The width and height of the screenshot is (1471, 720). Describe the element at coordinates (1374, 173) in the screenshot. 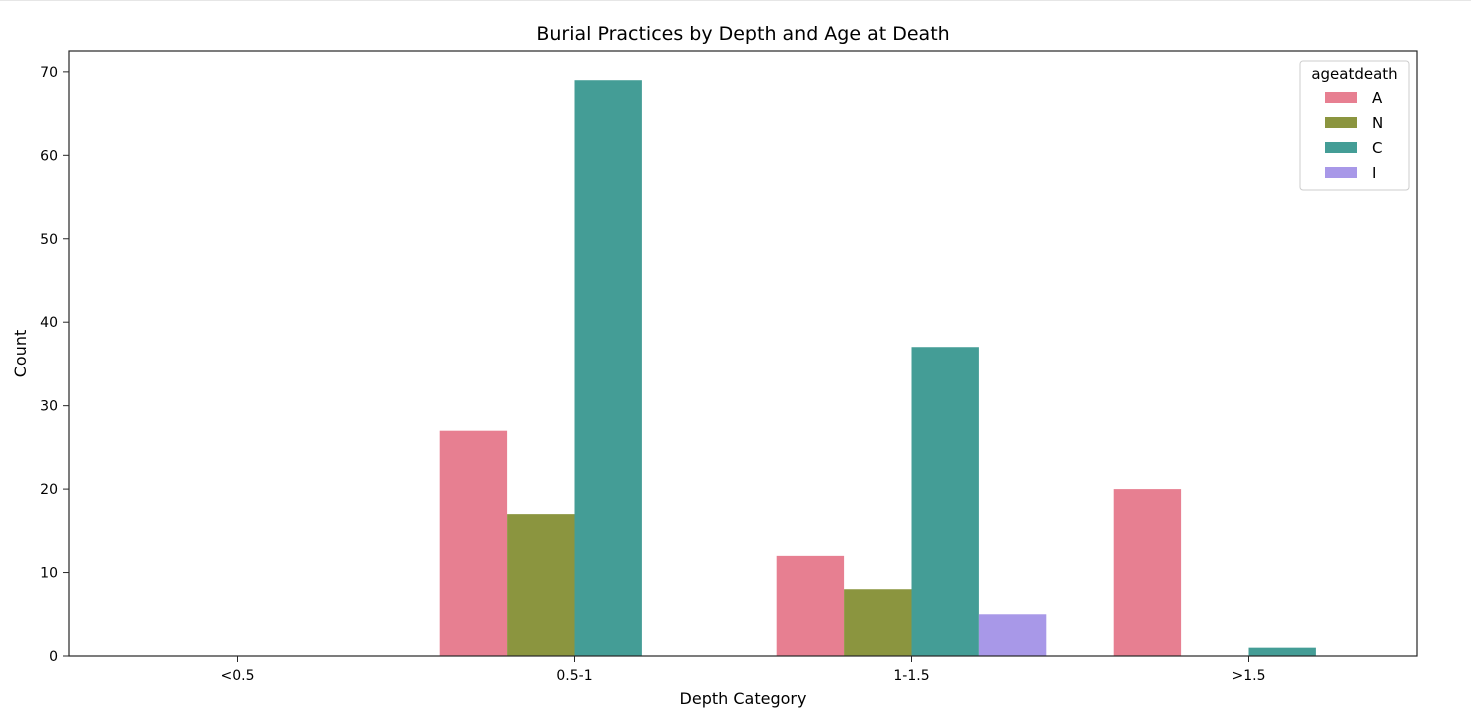

I see `legend-label-I: I` at that location.